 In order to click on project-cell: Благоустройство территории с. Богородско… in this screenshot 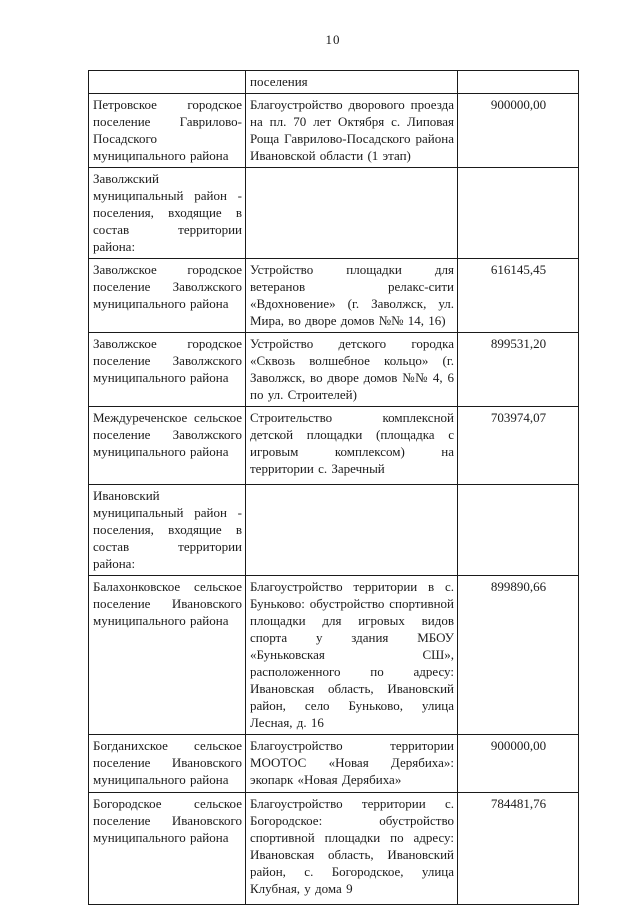, I will do `click(351, 848)`.